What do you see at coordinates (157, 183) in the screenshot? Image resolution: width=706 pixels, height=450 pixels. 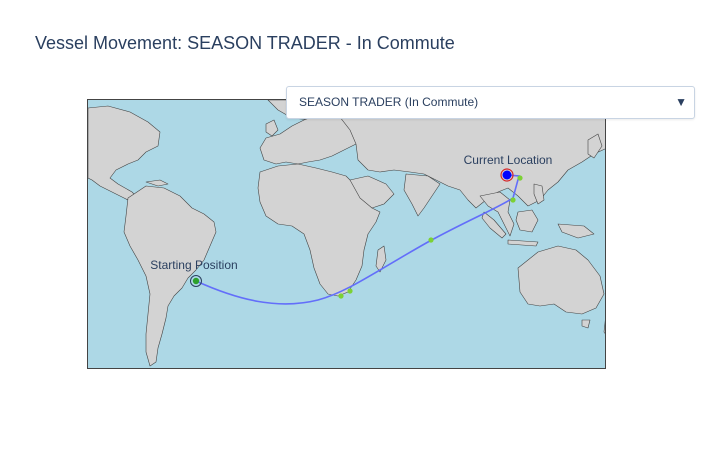 I see `land-caribbean` at bounding box center [157, 183].